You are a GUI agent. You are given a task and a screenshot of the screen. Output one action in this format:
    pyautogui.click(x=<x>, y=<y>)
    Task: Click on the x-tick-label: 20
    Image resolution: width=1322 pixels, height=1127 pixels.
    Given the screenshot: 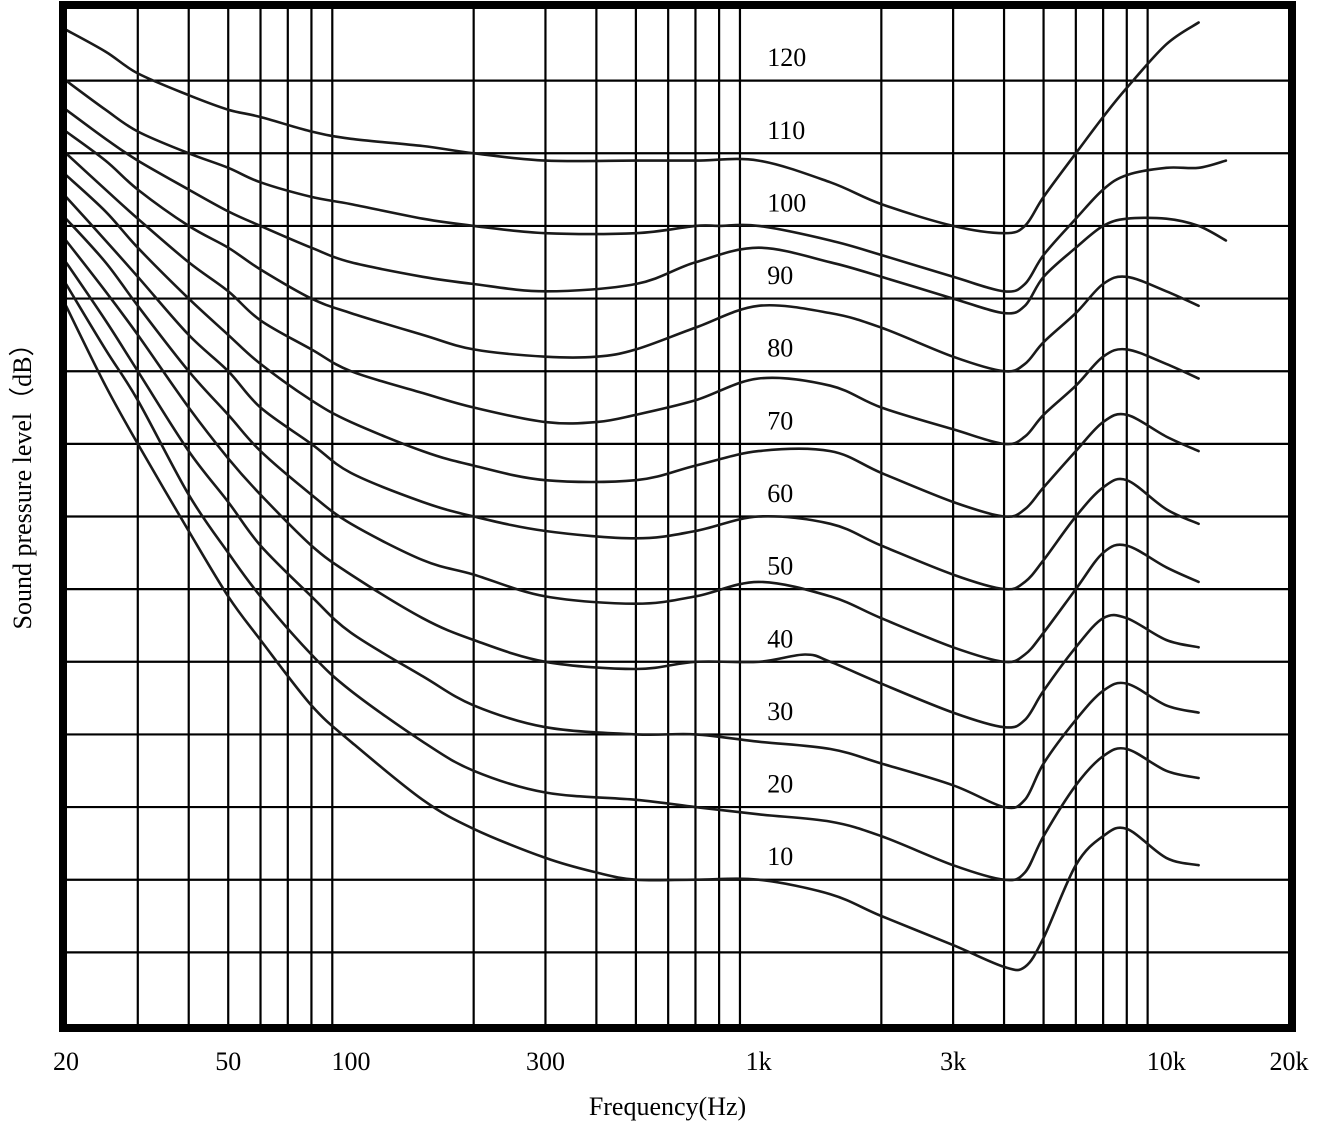 What is the action you would take?
    pyautogui.click(x=66, y=1061)
    